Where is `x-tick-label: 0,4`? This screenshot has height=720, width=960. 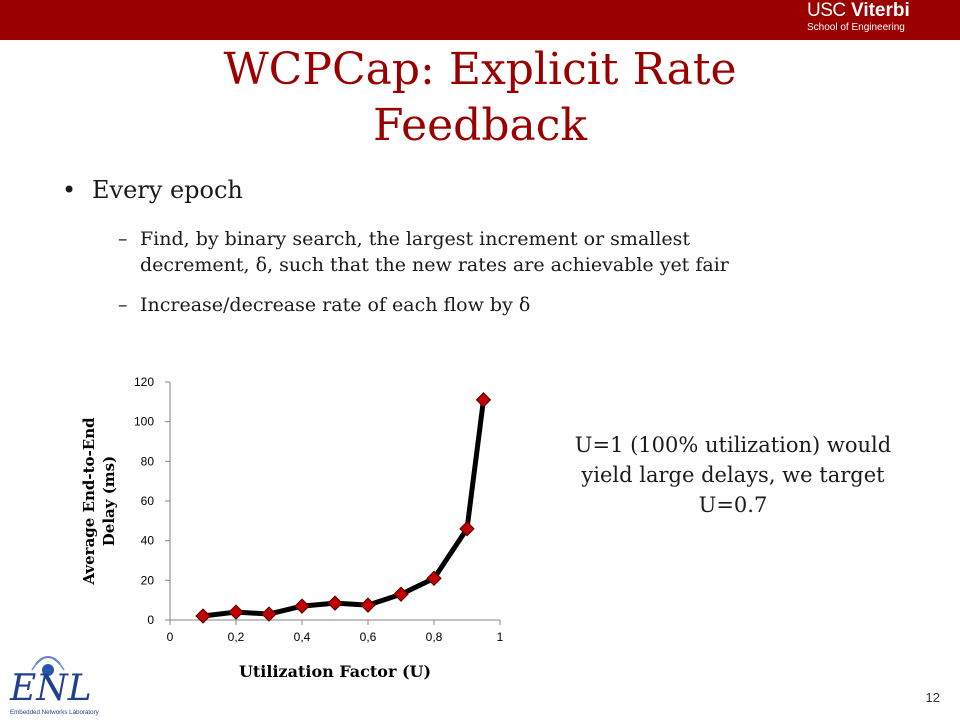
x-tick-label: 0,4 is located at coordinates (302, 637).